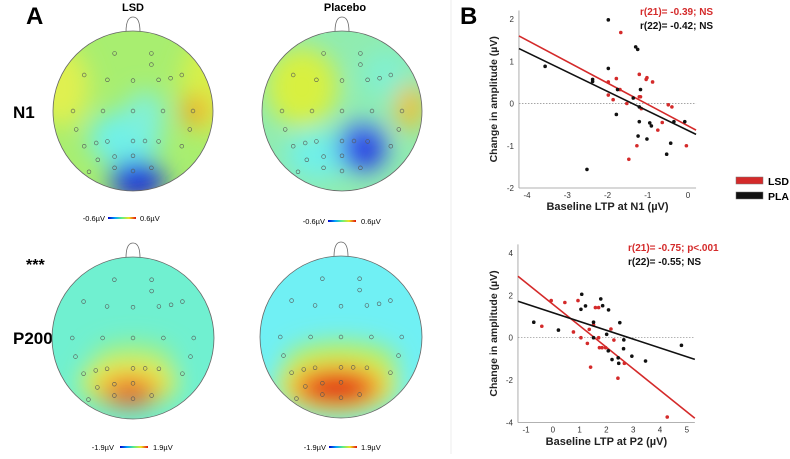  Describe the element at coordinates (371, 221) in the screenshot. I see `colorbar-max: 0.6µV` at that location.